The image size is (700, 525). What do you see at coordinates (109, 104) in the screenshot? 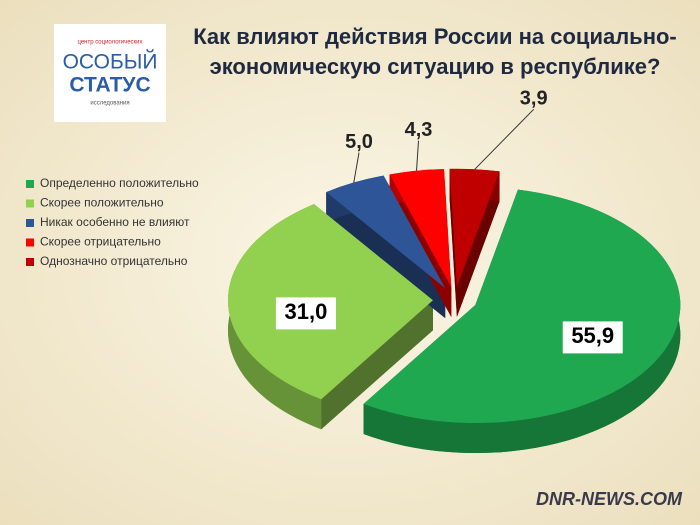
I see `logo-bottom: исследования` at bounding box center [109, 104].